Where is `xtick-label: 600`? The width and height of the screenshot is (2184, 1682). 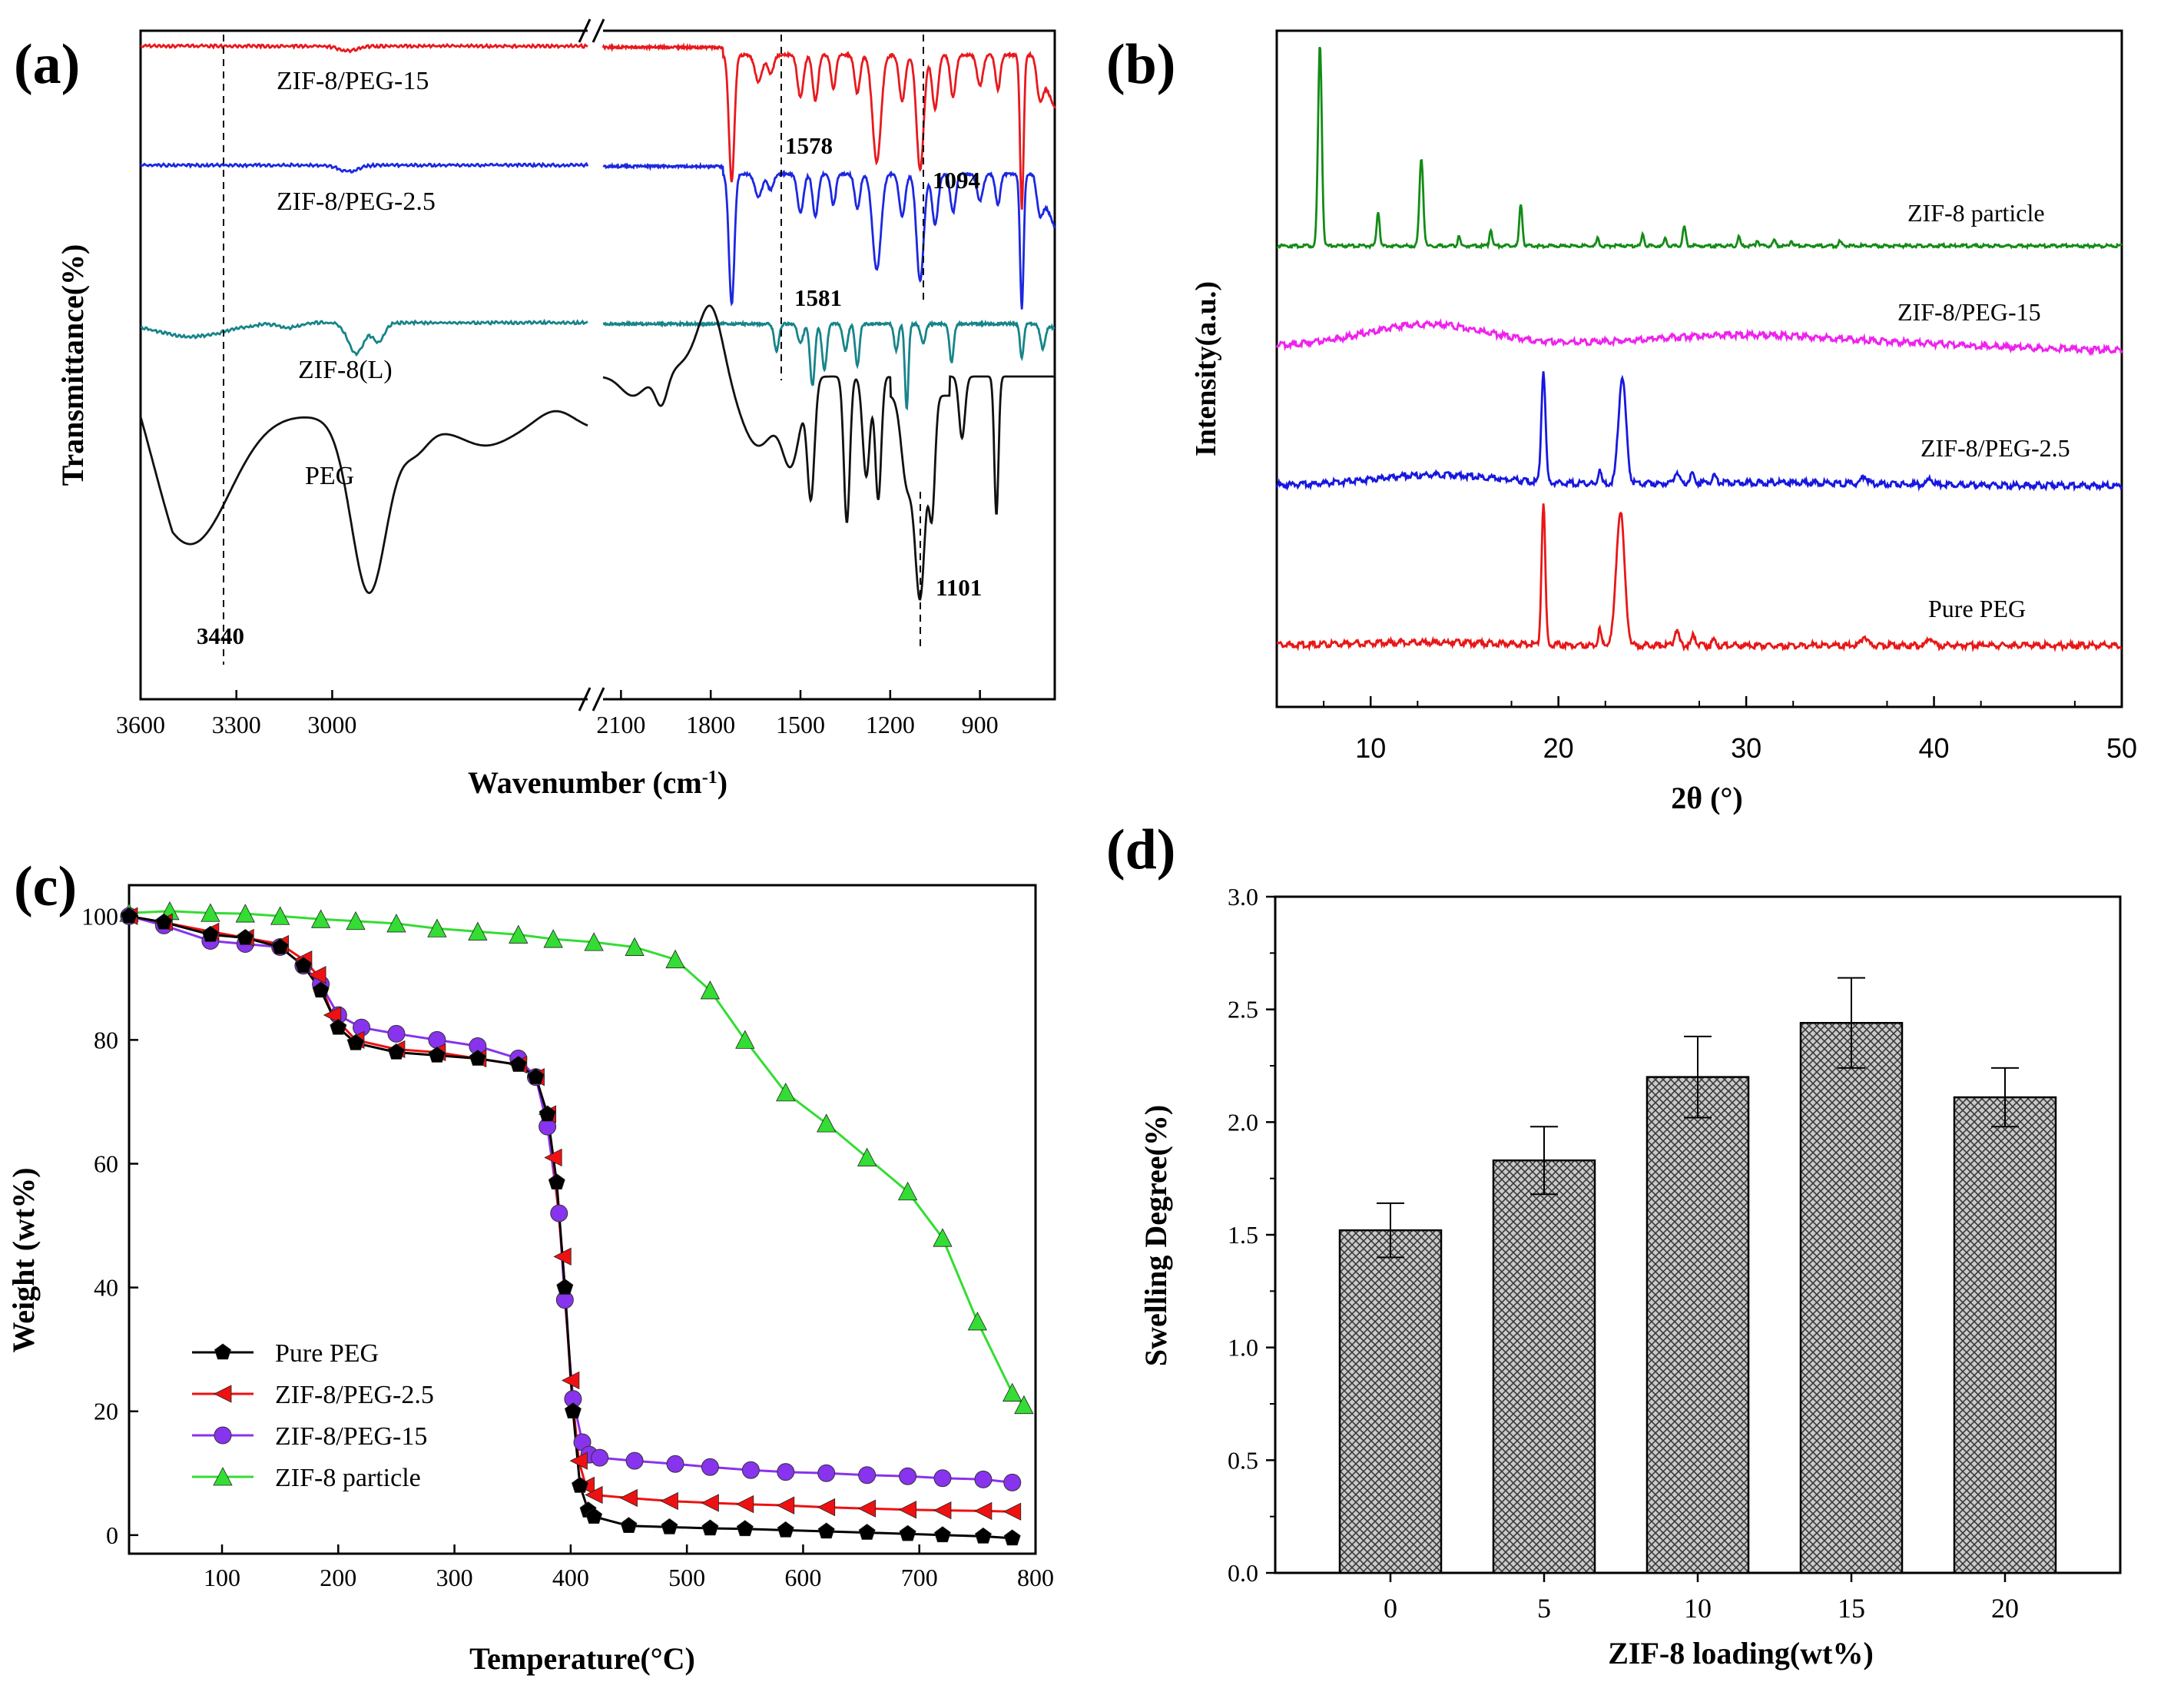 xtick-label: 600 is located at coordinates (802, 1577).